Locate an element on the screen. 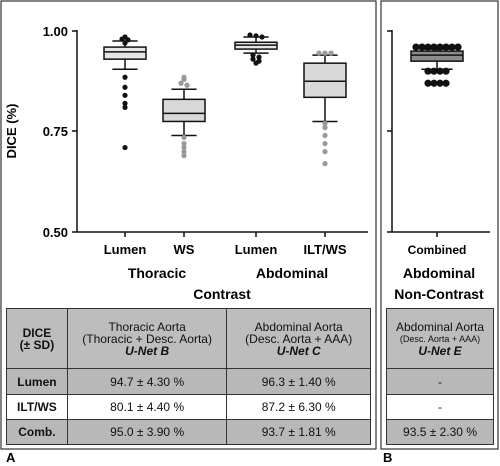 The width and height of the screenshot is (500, 466). table-row: Lumen 94.7 ± 4.30 % 96.3 ± 1.40 % is located at coordinates (188, 381).